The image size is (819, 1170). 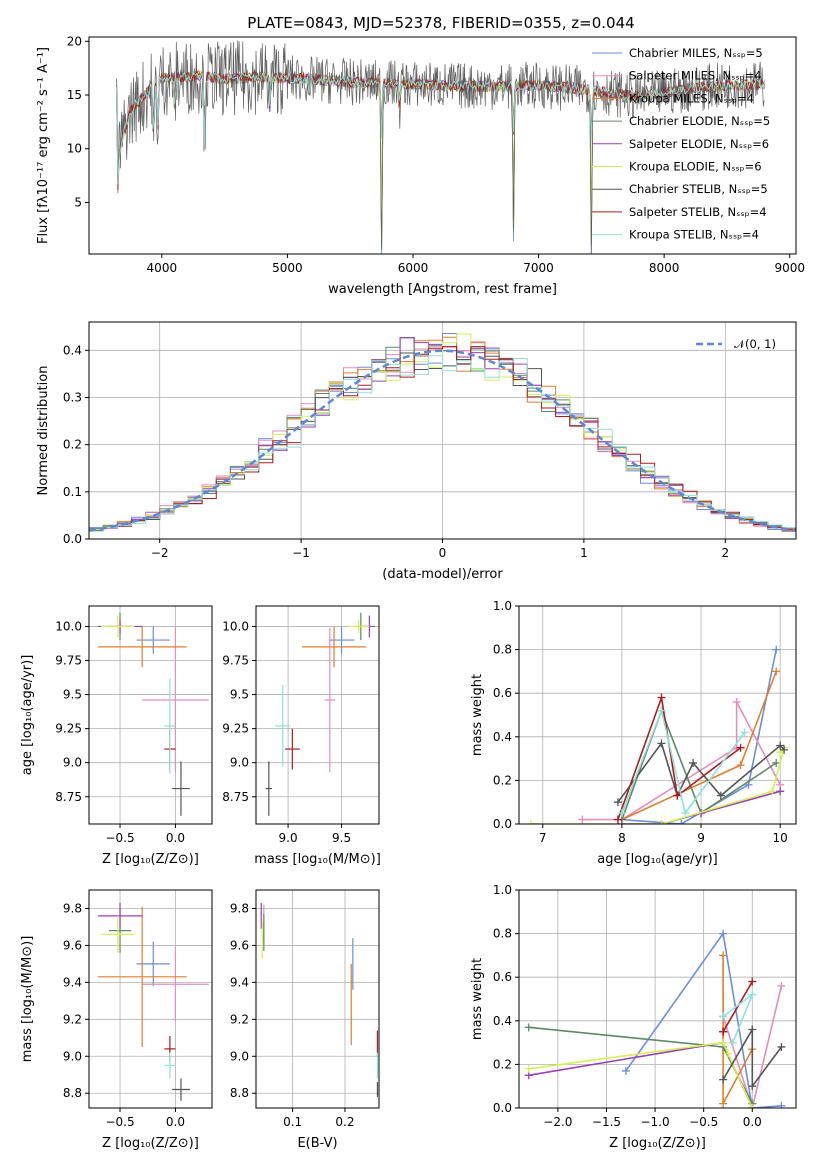 What do you see at coordinates (72, 695) in the screenshot?
I see `y-tick-label: 9.5` at bounding box center [72, 695].